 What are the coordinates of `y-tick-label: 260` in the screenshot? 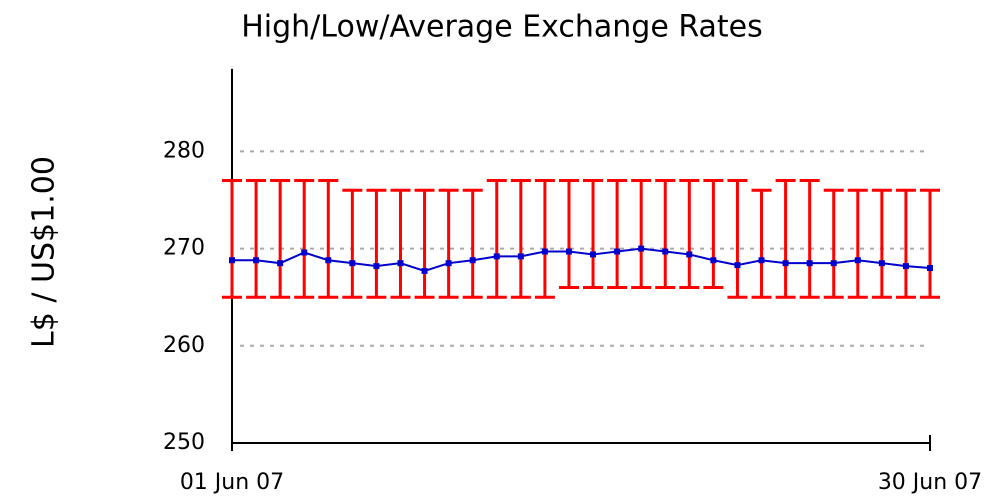 It's located at (184, 345).